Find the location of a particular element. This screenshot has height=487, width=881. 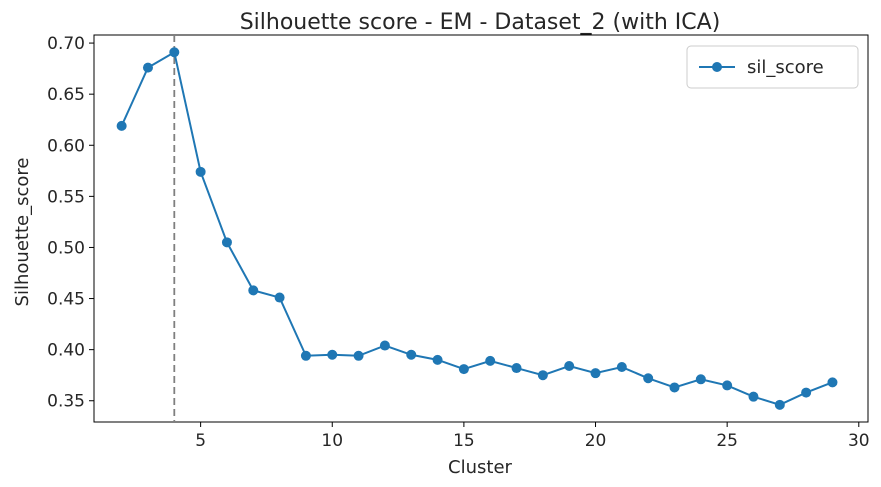

y-tick-label: 0.40 is located at coordinates (66, 351).